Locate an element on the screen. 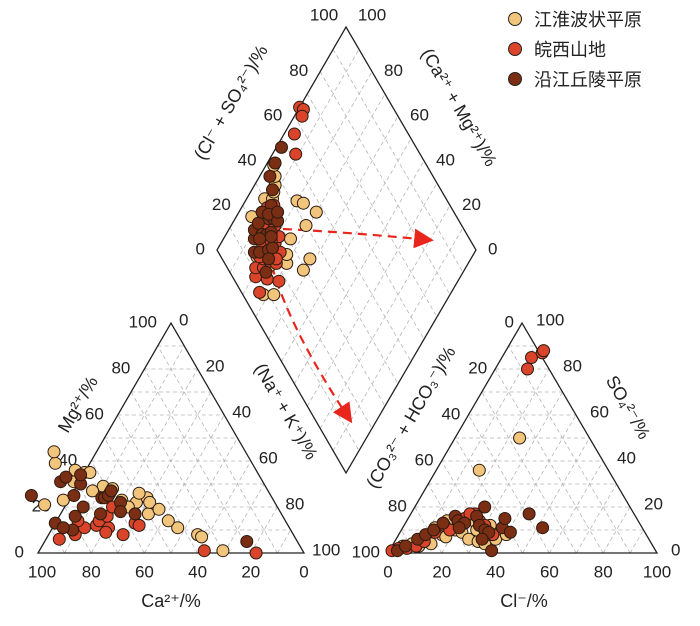 This screenshot has height=626, width=700. legend: 江淮波状平原 皖西山地 沿江丘陵平原 is located at coordinates (575, 49).